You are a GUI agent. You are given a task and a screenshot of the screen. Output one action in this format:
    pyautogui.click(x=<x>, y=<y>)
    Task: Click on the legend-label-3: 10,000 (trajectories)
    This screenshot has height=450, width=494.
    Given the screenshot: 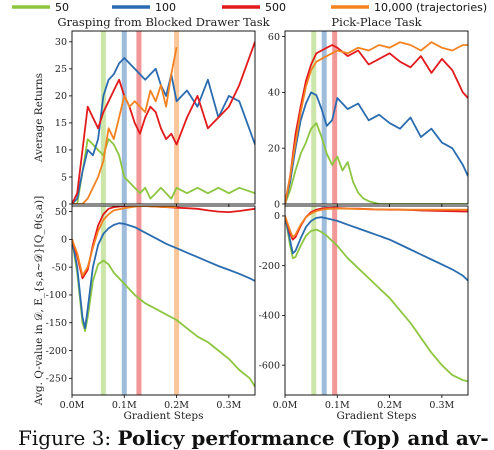 What is the action you would take?
    pyautogui.click(x=430, y=7)
    